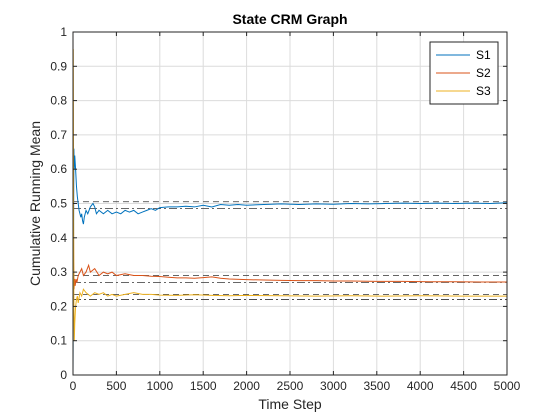  What do you see at coordinates (463, 386) in the screenshot?
I see `x-tick-label: 4500` at bounding box center [463, 386].